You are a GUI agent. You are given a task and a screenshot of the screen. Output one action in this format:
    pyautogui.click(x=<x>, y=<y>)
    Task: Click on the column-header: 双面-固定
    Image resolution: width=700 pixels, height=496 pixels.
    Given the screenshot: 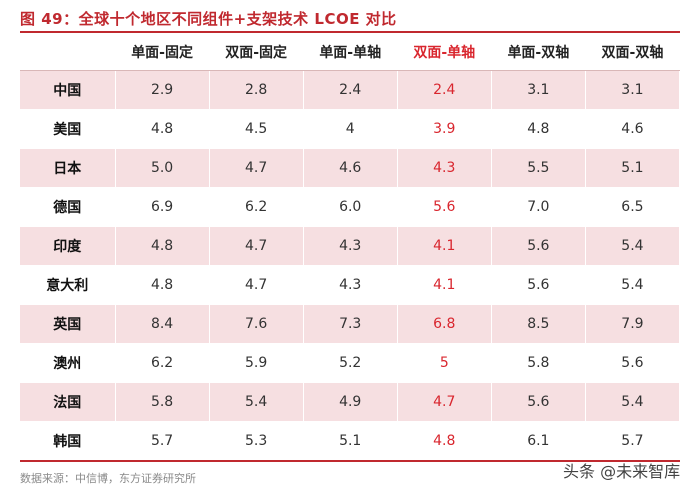 What is the action you would take?
    pyautogui.click(x=256, y=52)
    